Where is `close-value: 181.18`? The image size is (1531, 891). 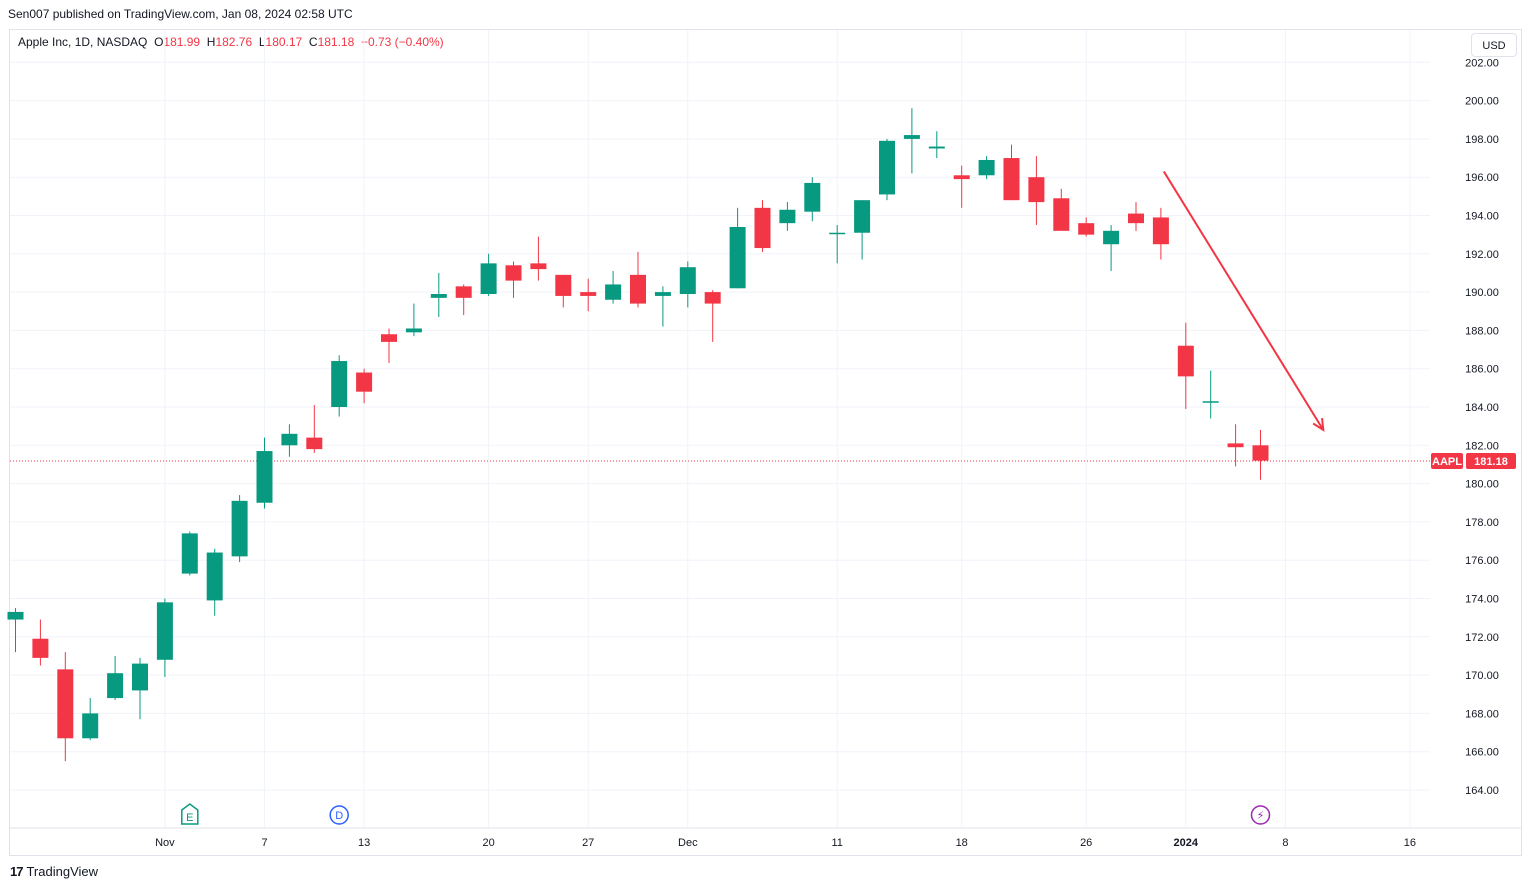
close-value: 181.18 is located at coordinates (336, 42).